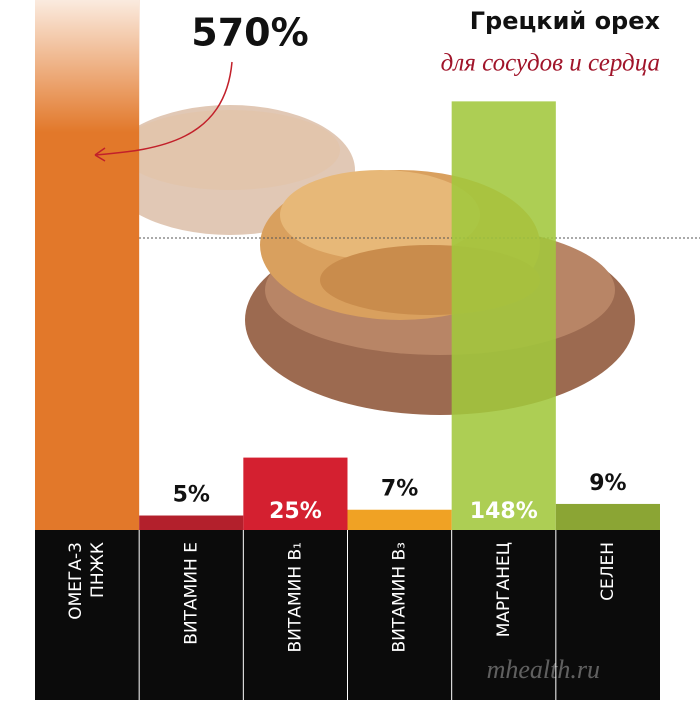 The height and width of the screenshot is (704, 700). I want to click on value-label: 25%, so click(295, 511).